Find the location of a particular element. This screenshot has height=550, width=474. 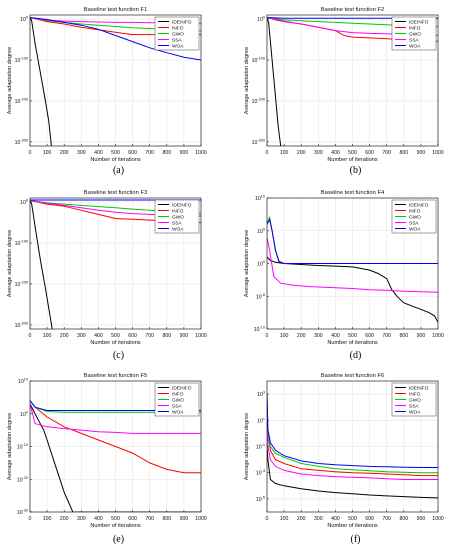

series-line-gwo is located at coordinates (352, 434).